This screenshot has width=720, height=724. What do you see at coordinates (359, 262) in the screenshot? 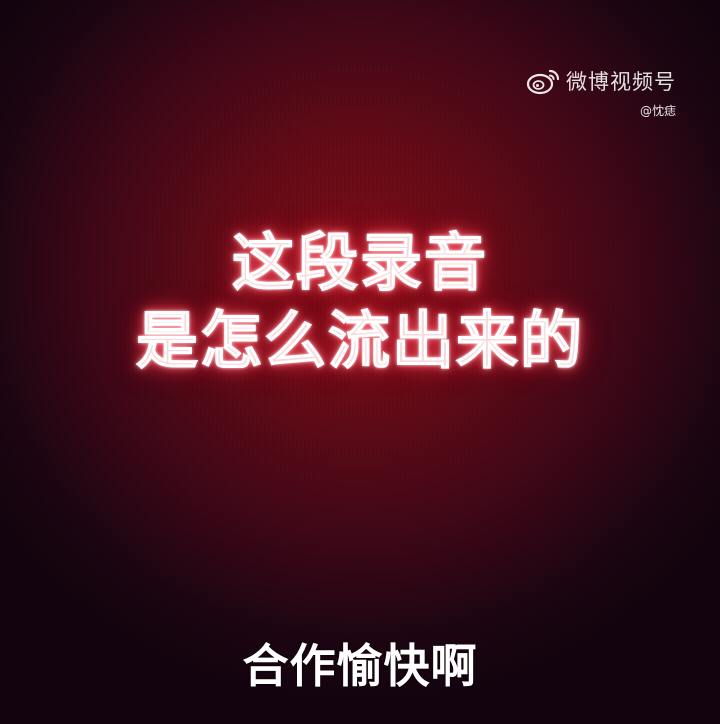
I see `headline-line-1: 这段录音` at bounding box center [359, 262].